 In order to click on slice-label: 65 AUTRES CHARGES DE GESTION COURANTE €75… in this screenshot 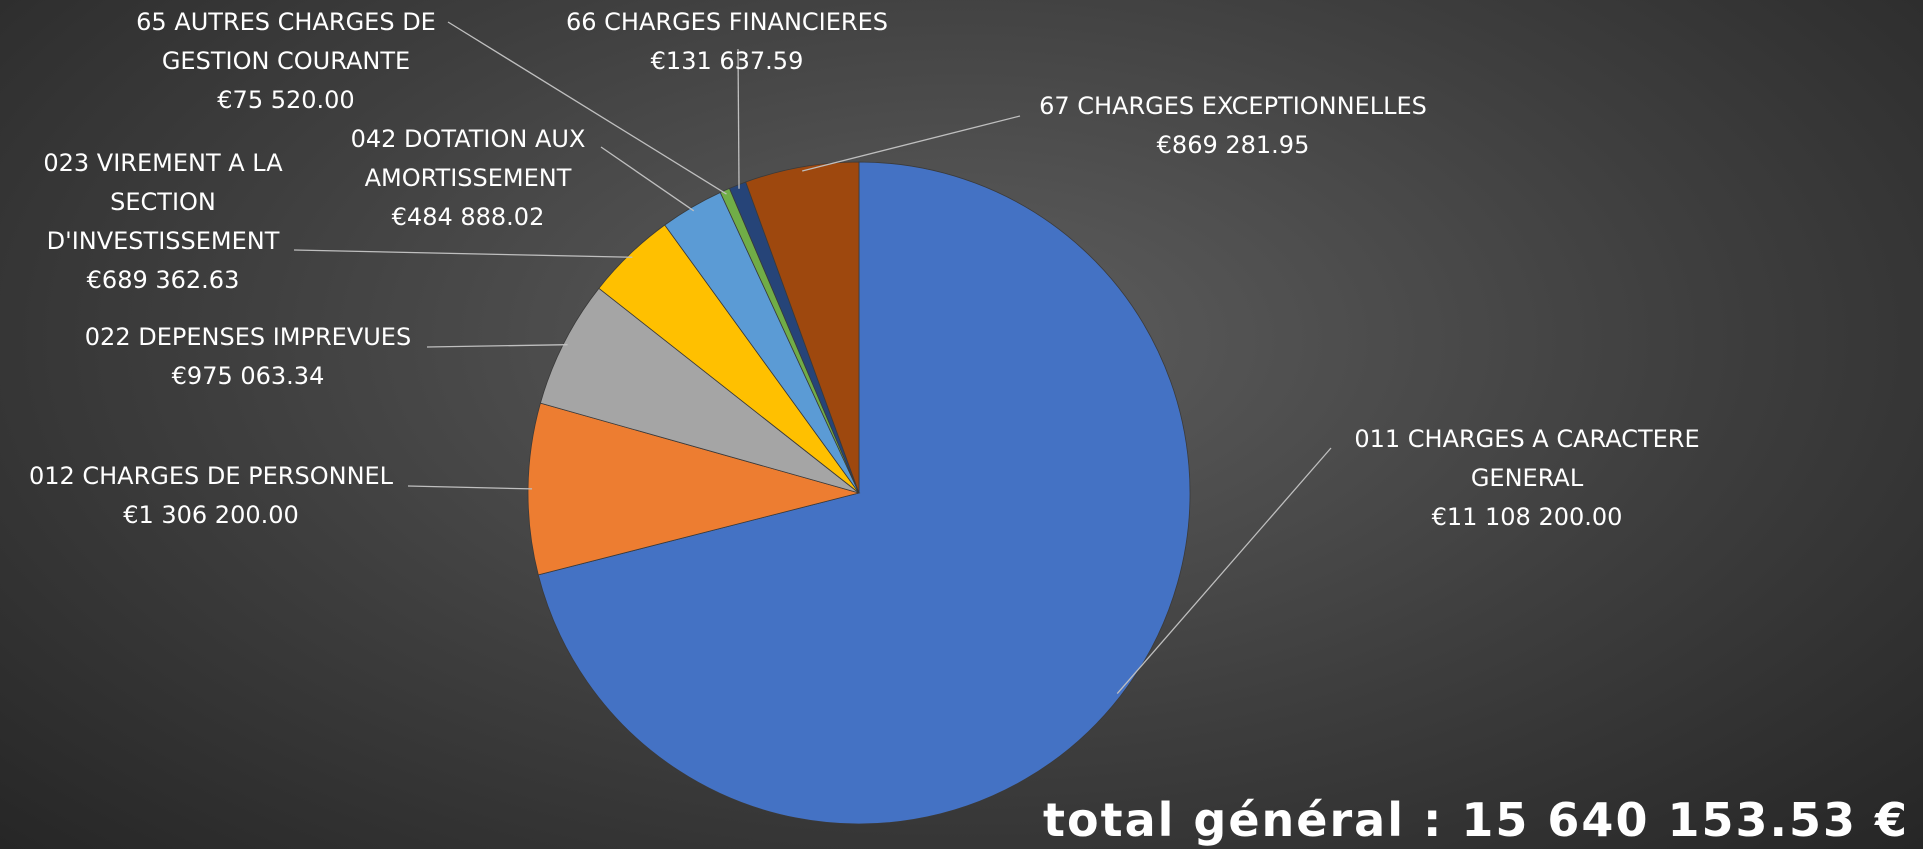, I will do `click(286, 61)`.